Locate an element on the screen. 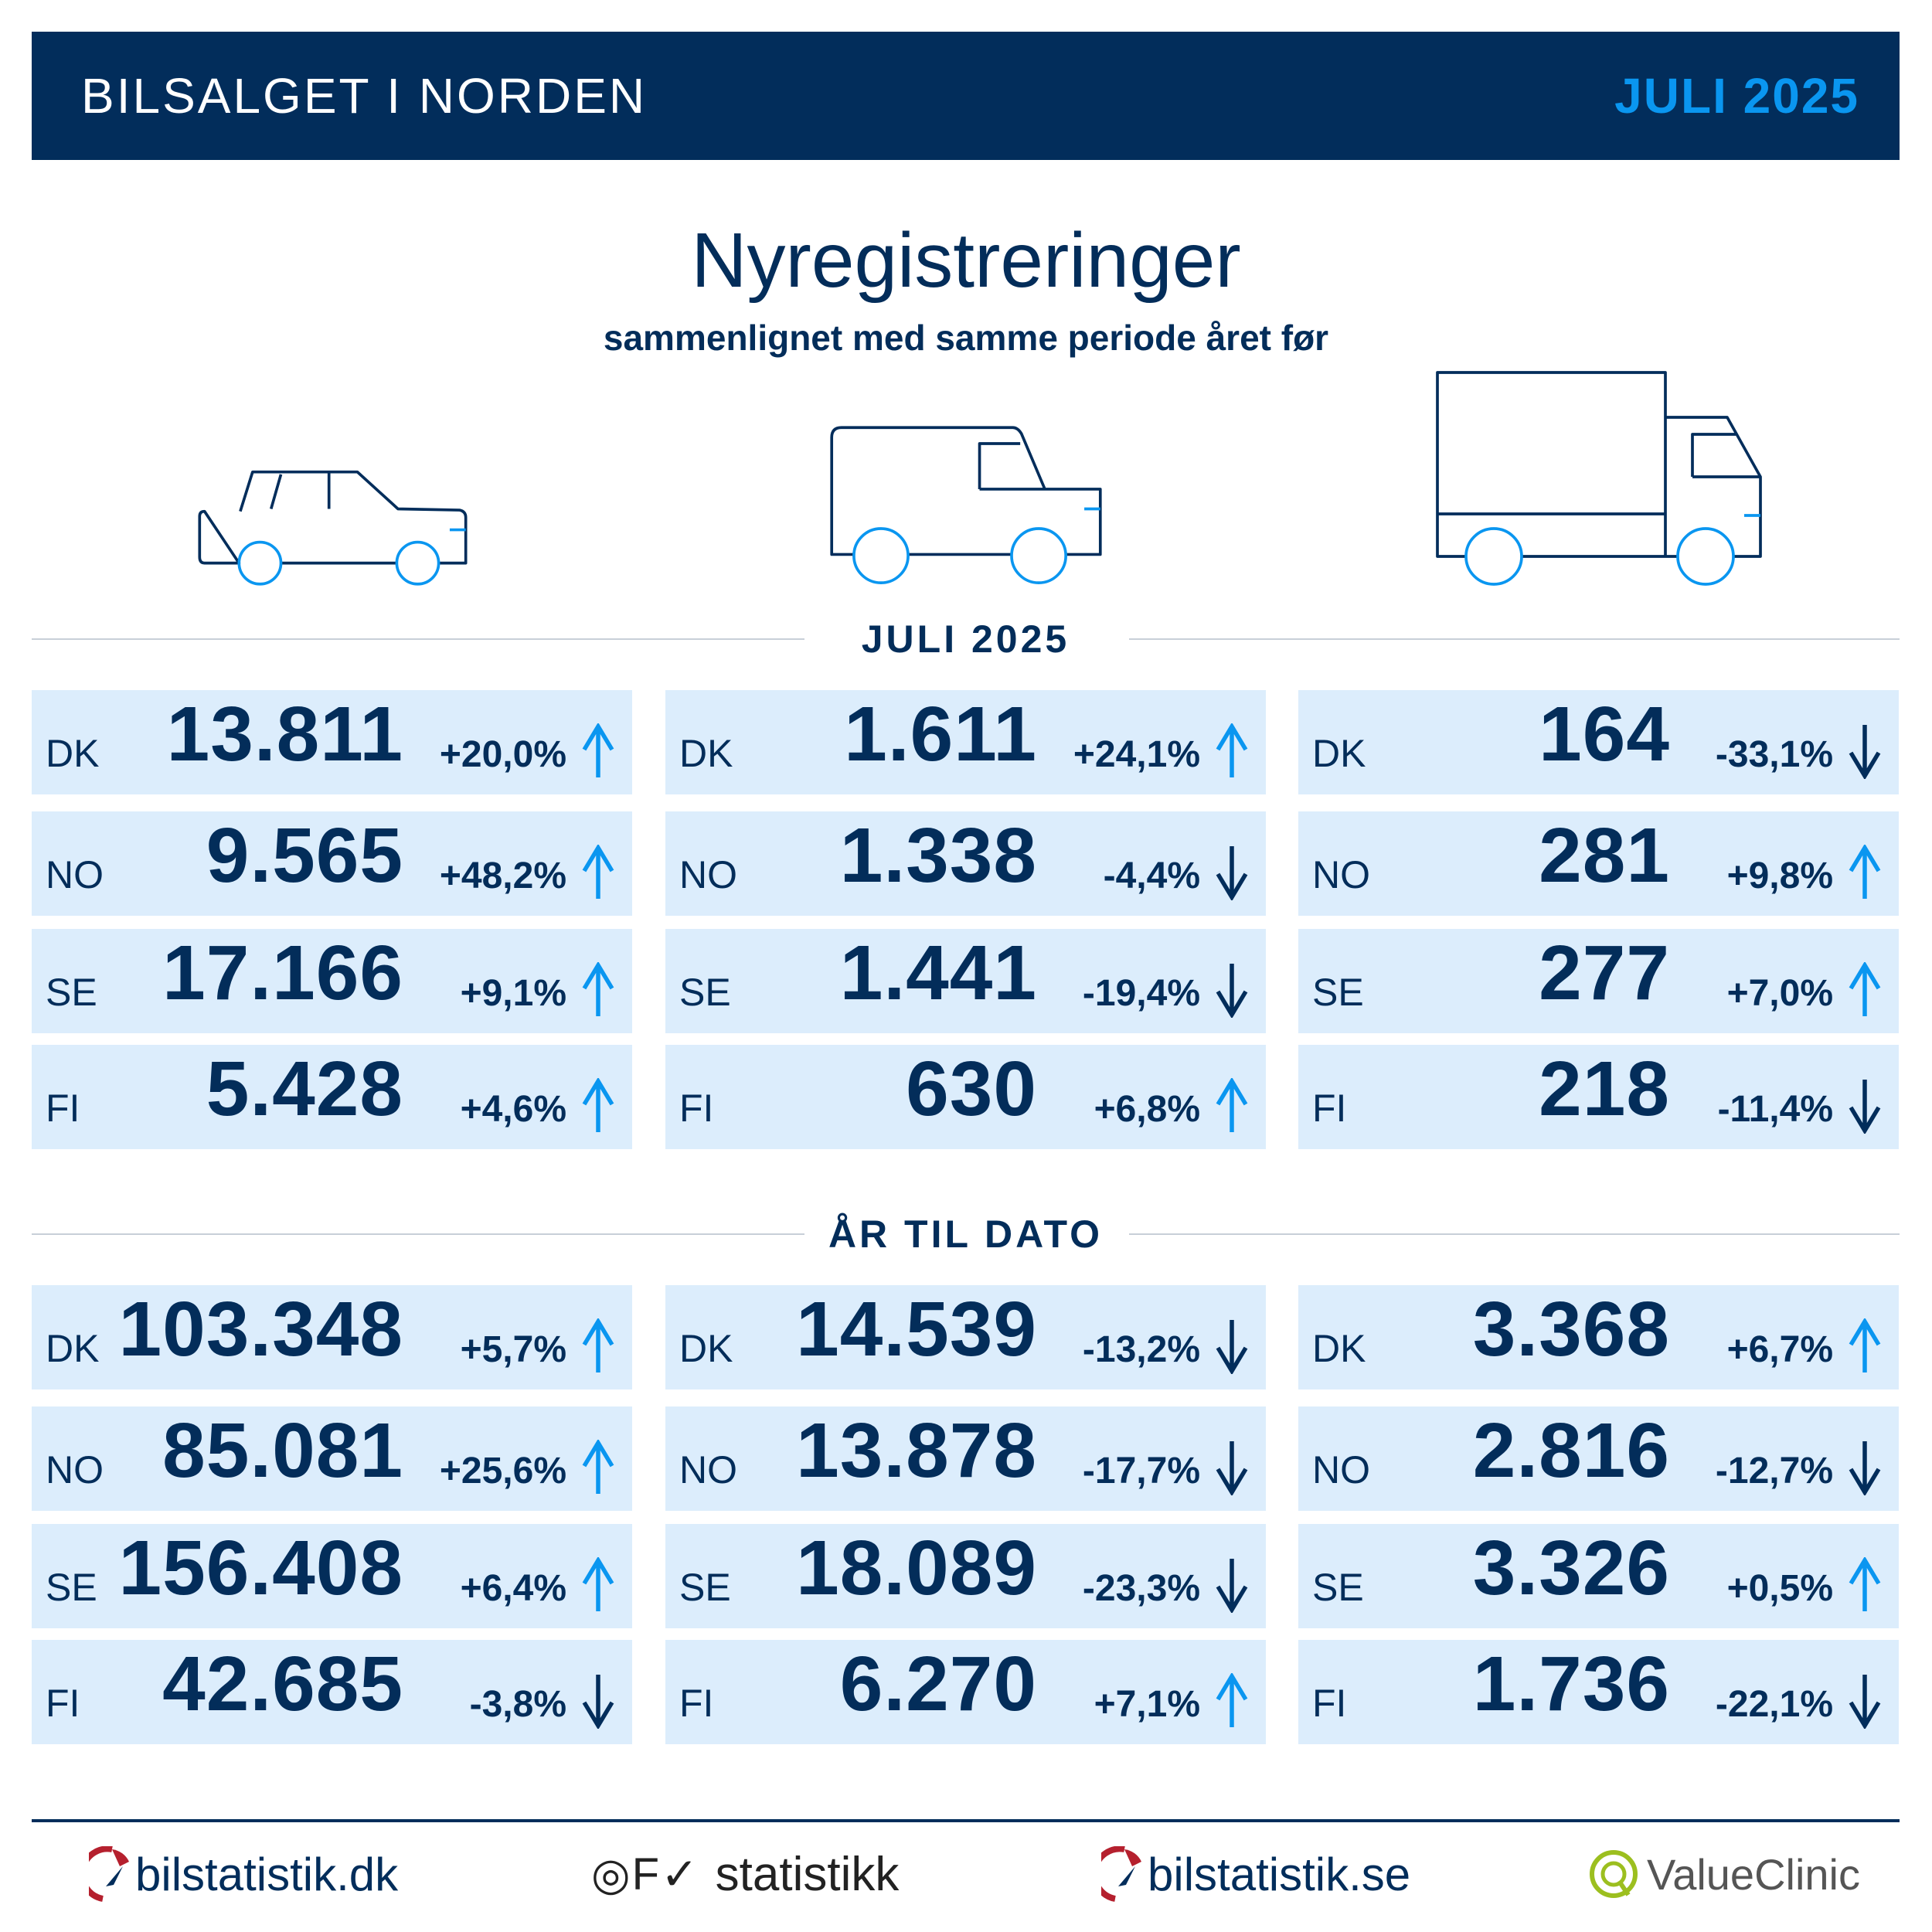 The image size is (1932, 1932). section-header-month: JULI 2025 is located at coordinates (966, 638).